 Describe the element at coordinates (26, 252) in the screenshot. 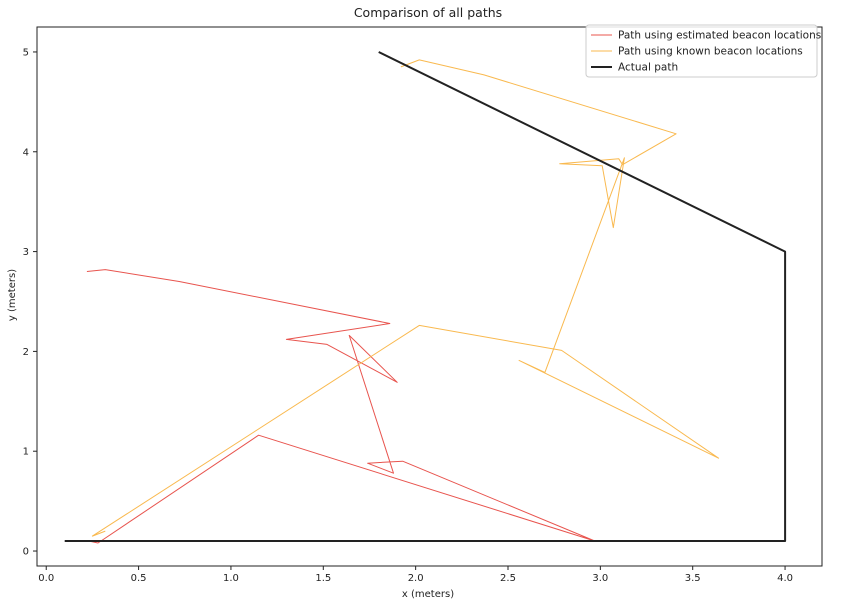

I see `y-tick-label: 3` at that location.